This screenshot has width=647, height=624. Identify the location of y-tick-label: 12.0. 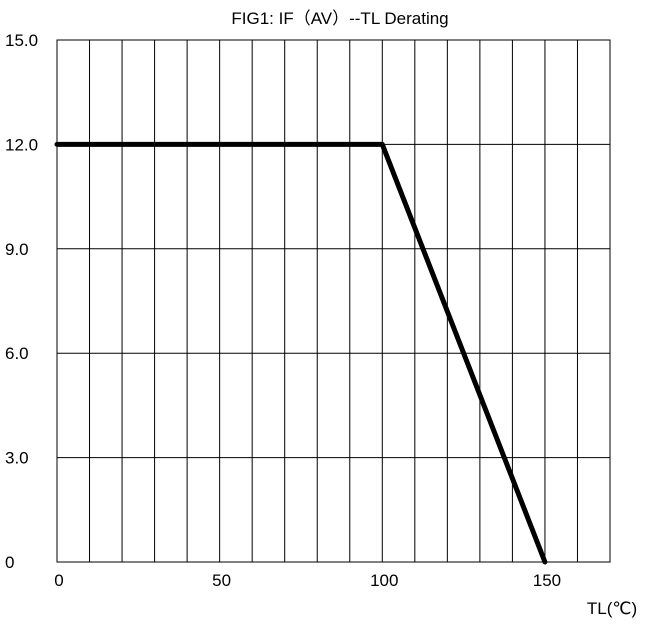
(21, 144).